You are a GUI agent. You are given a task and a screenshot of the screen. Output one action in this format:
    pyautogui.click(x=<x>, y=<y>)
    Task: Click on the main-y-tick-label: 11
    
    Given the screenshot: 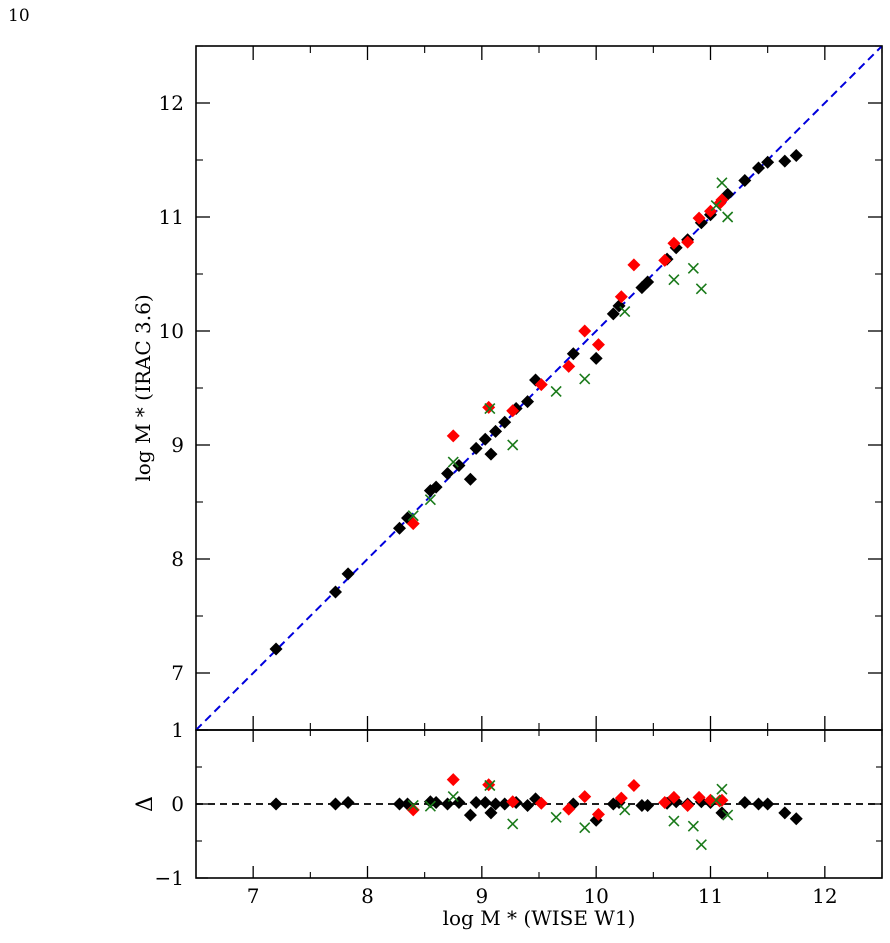 What is the action you would take?
    pyautogui.click(x=171, y=217)
    